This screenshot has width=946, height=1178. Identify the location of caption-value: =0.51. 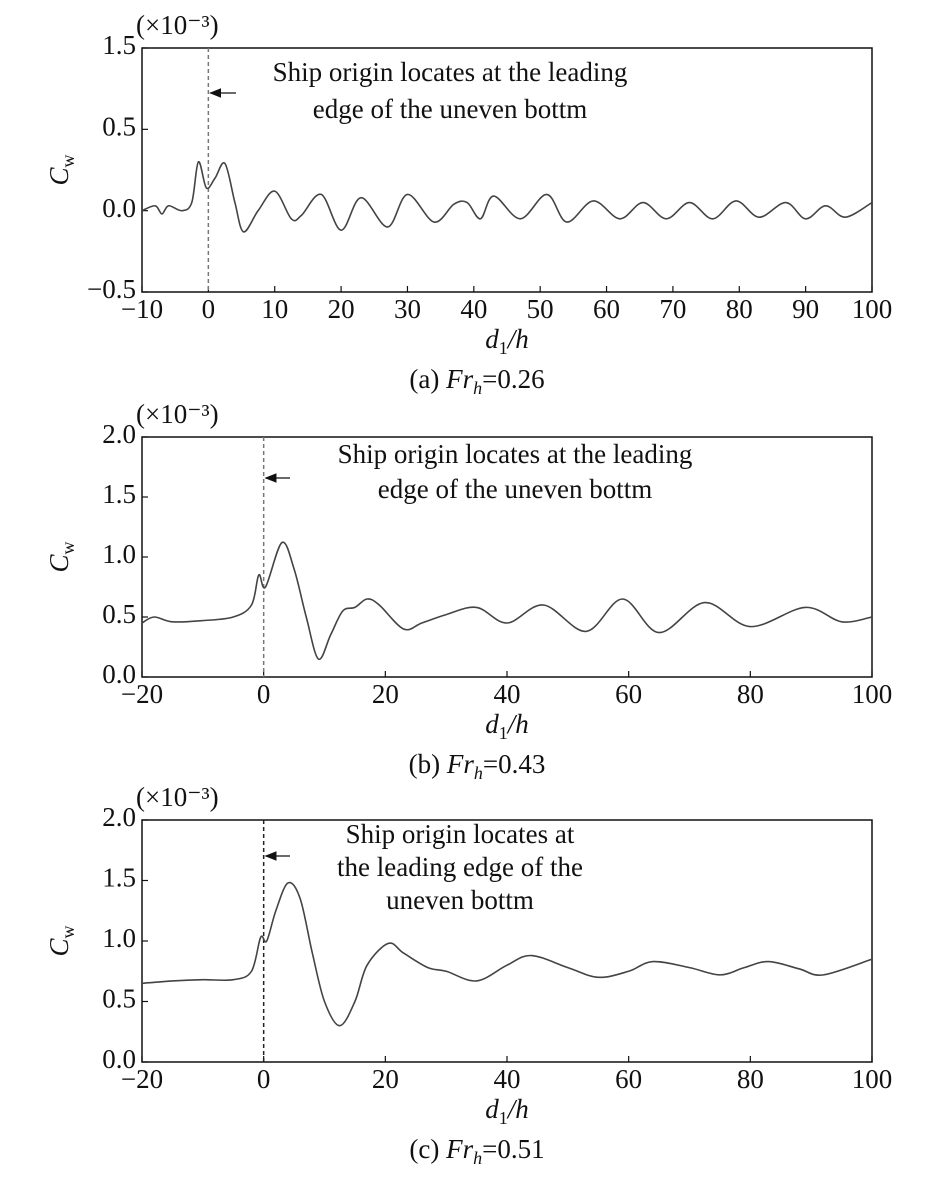
(513, 1149).